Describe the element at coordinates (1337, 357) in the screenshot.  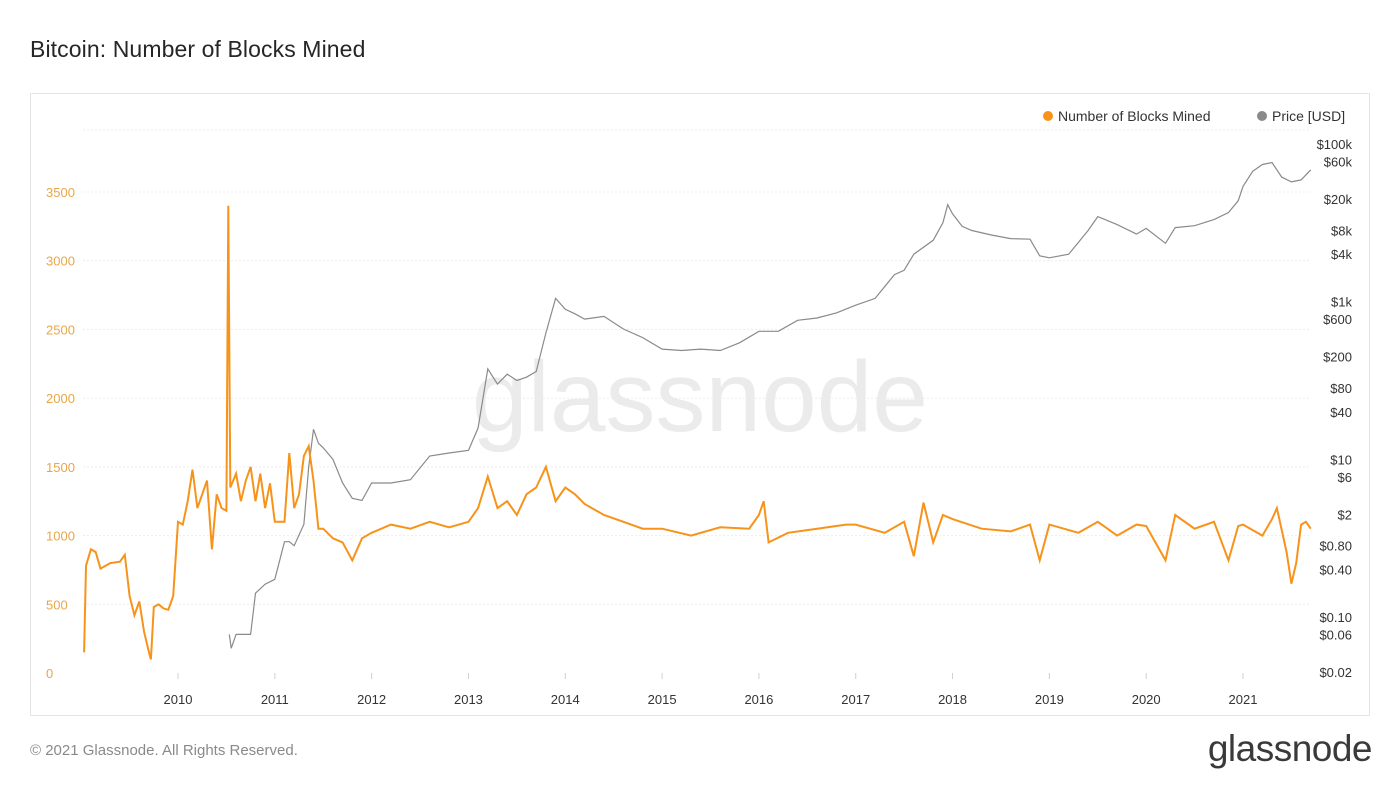
I see `right-tick-label: $200` at that location.